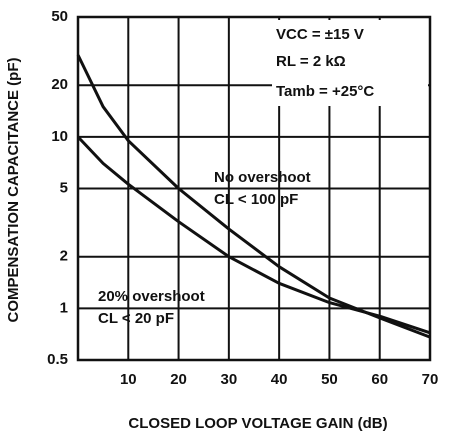 The width and height of the screenshot is (455, 440). I want to click on series-label: 20% overshoot, so click(151, 296).